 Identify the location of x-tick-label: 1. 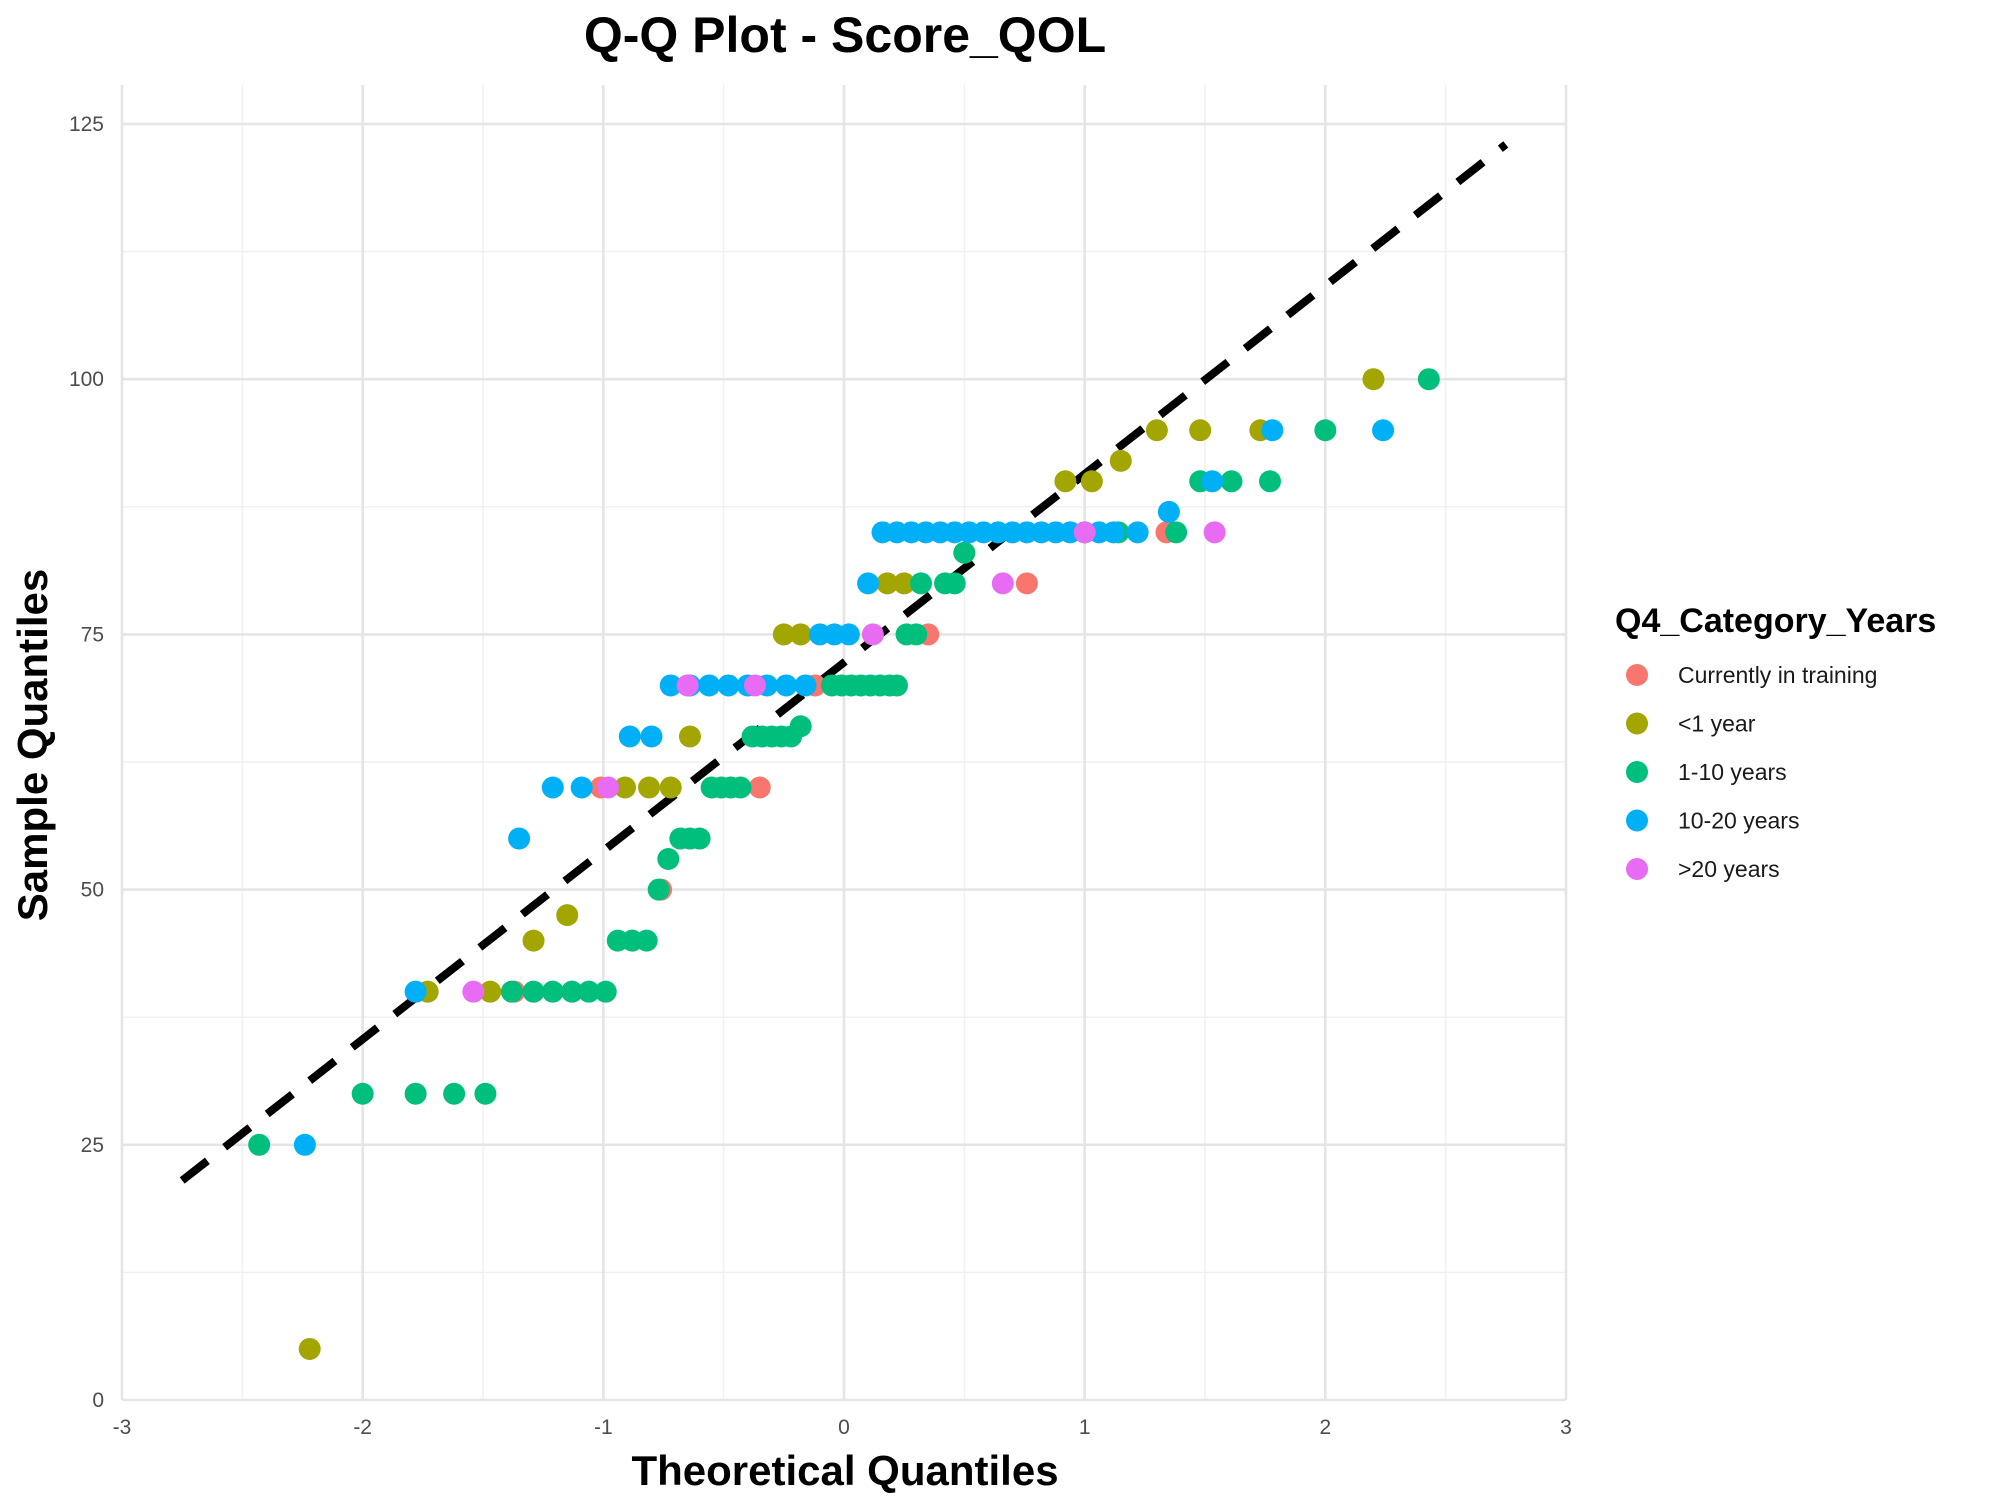
(1085, 1427).